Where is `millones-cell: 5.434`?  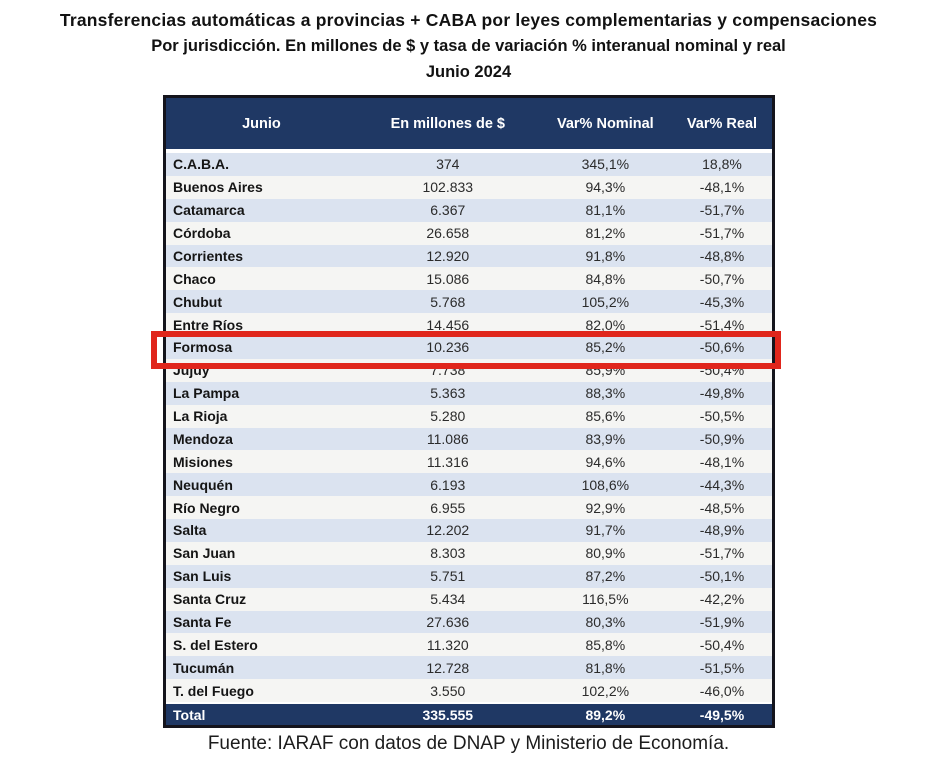
millones-cell: 5.434 is located at coordinates (448, 599).